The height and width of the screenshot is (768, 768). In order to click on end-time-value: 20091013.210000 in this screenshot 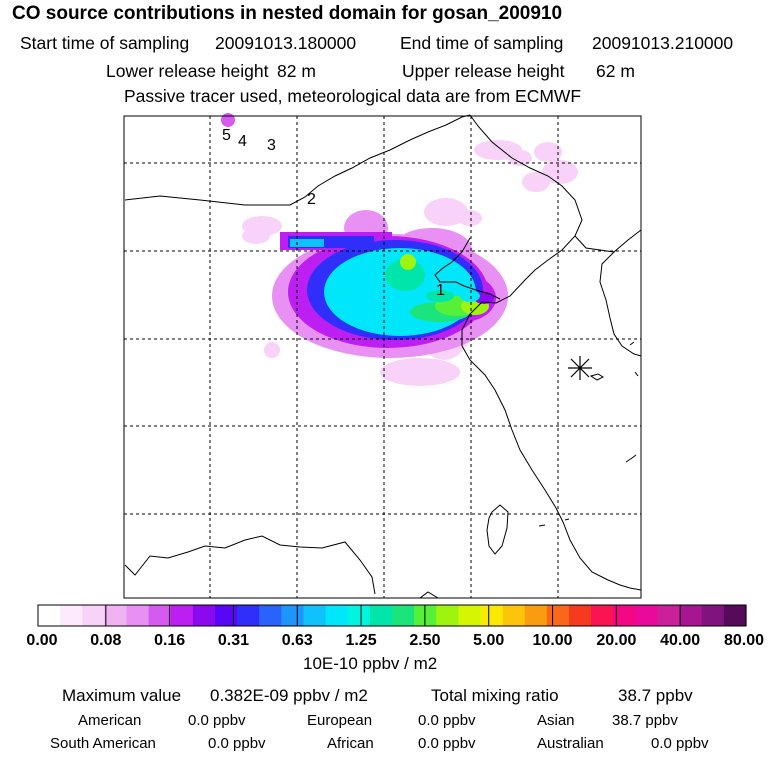, I will do `click(663, 43)`.